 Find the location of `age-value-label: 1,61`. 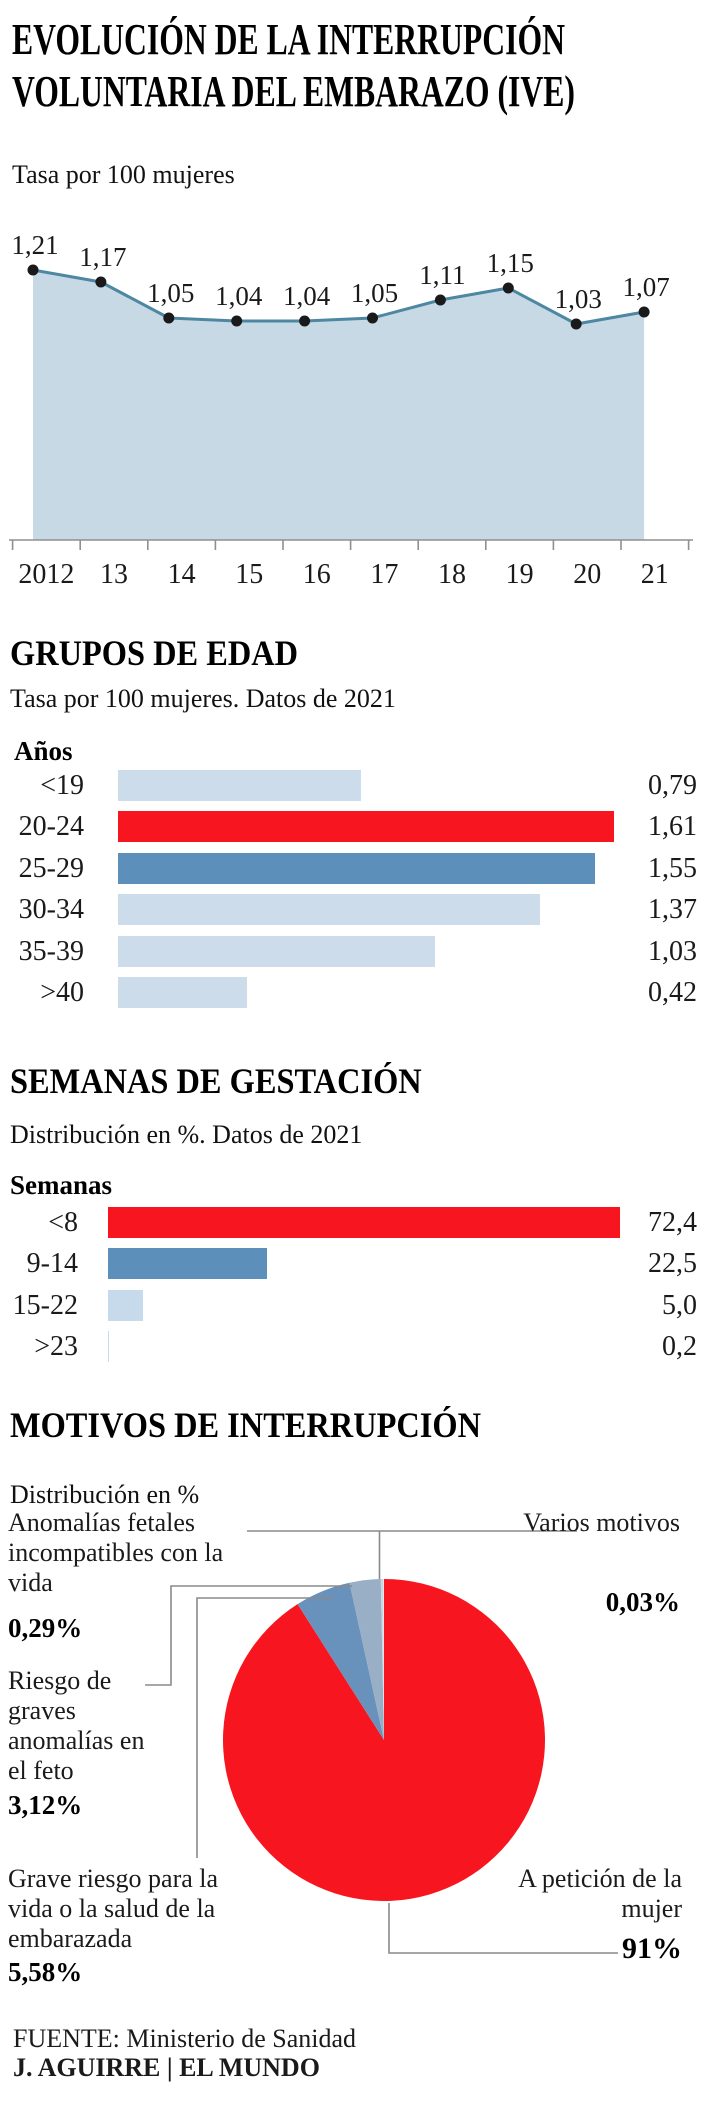

age-value-label: 1,61 is located at coordinates (672, 827).